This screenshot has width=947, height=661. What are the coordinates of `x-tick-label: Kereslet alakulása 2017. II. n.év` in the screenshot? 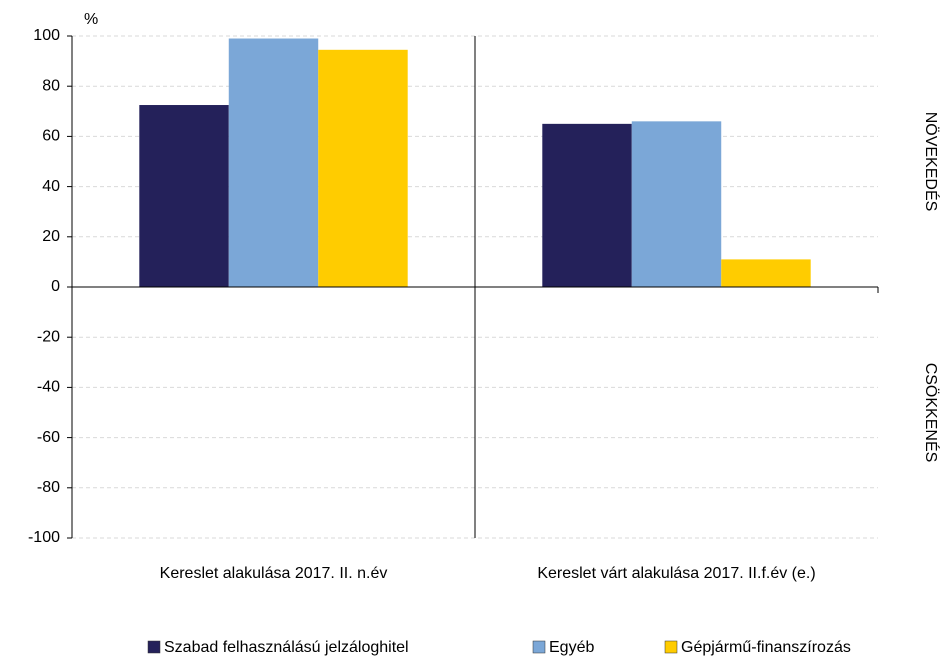 It's located at (274, 573).